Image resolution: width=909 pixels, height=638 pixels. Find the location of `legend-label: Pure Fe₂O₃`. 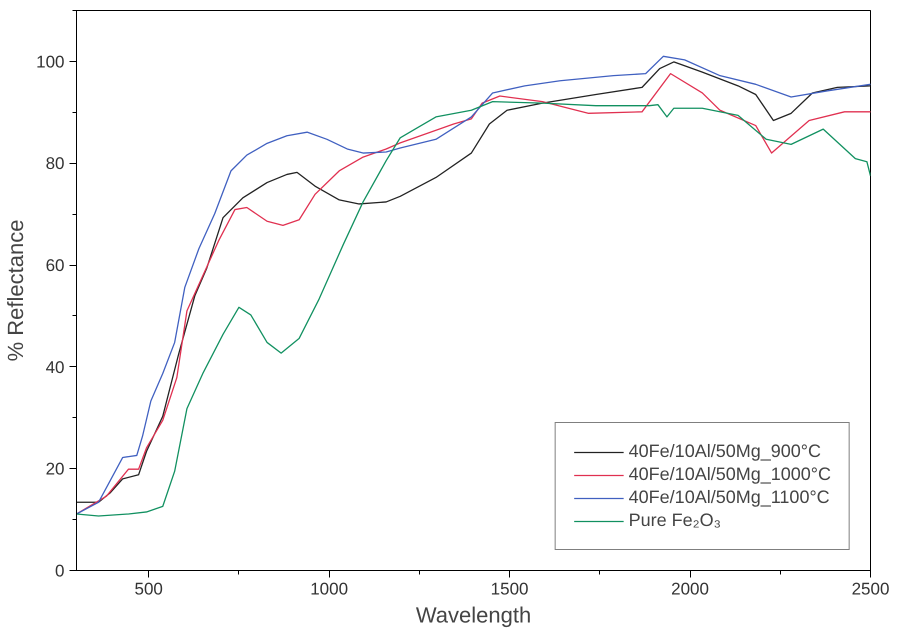

legend-label: Pure Fe₂O₃ is located at coordinates (675, 520).